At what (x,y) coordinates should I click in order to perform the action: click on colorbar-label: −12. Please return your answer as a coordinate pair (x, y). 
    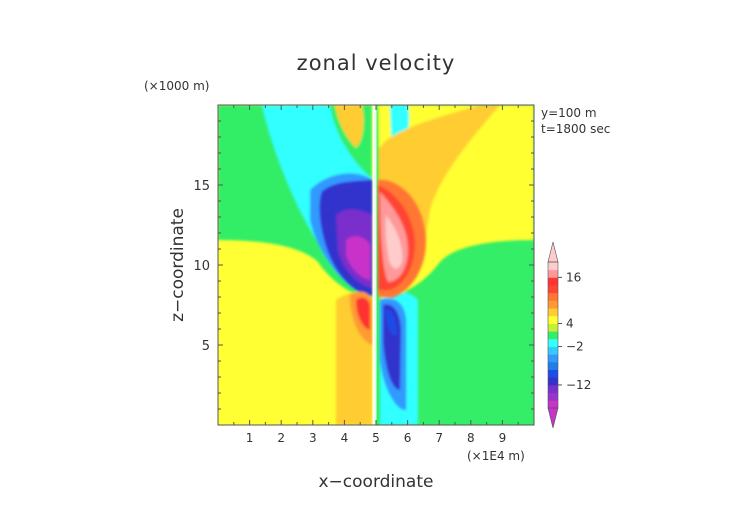
    Looking at the image, I should click on (578, 385).